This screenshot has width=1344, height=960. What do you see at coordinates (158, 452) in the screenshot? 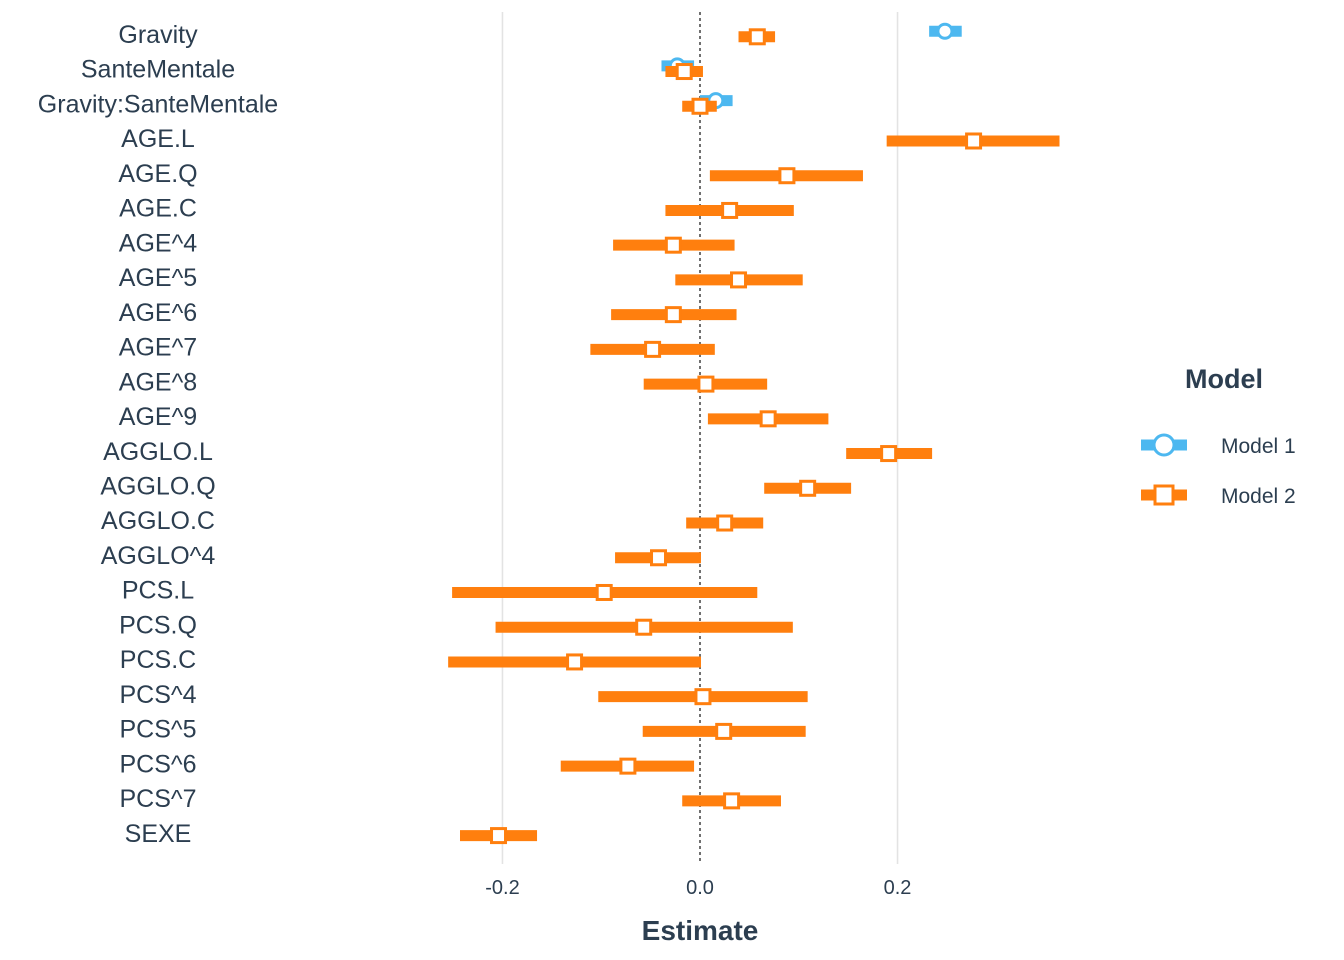
I see `category-label: AGGLO.L` at bounding box center [158, 452].